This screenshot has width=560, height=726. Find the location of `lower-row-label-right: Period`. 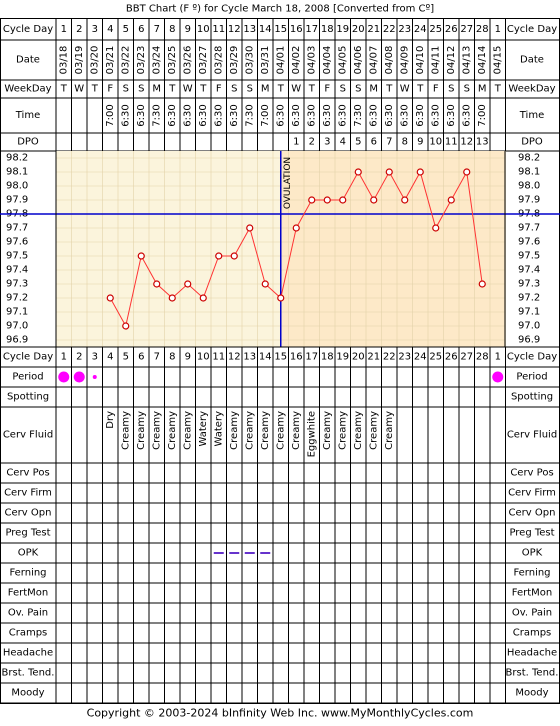

lower-row-label-right: Period is located at coordinates (531, 377).